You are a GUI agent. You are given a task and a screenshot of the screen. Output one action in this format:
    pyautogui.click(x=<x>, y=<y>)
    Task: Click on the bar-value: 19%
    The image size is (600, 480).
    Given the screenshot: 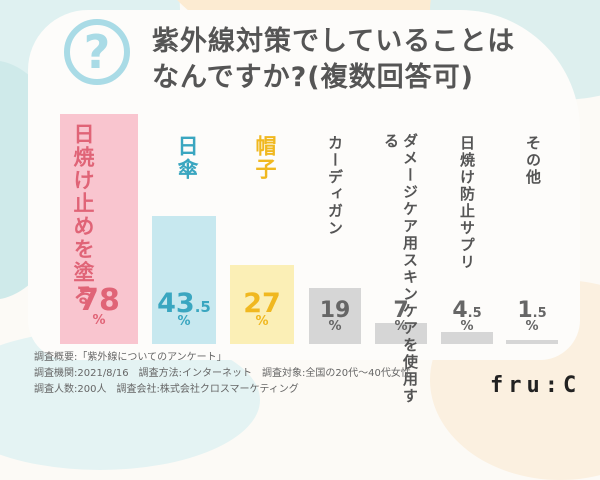 What is the action you would take?
    pyautogui.click(x=335, y=316)
    